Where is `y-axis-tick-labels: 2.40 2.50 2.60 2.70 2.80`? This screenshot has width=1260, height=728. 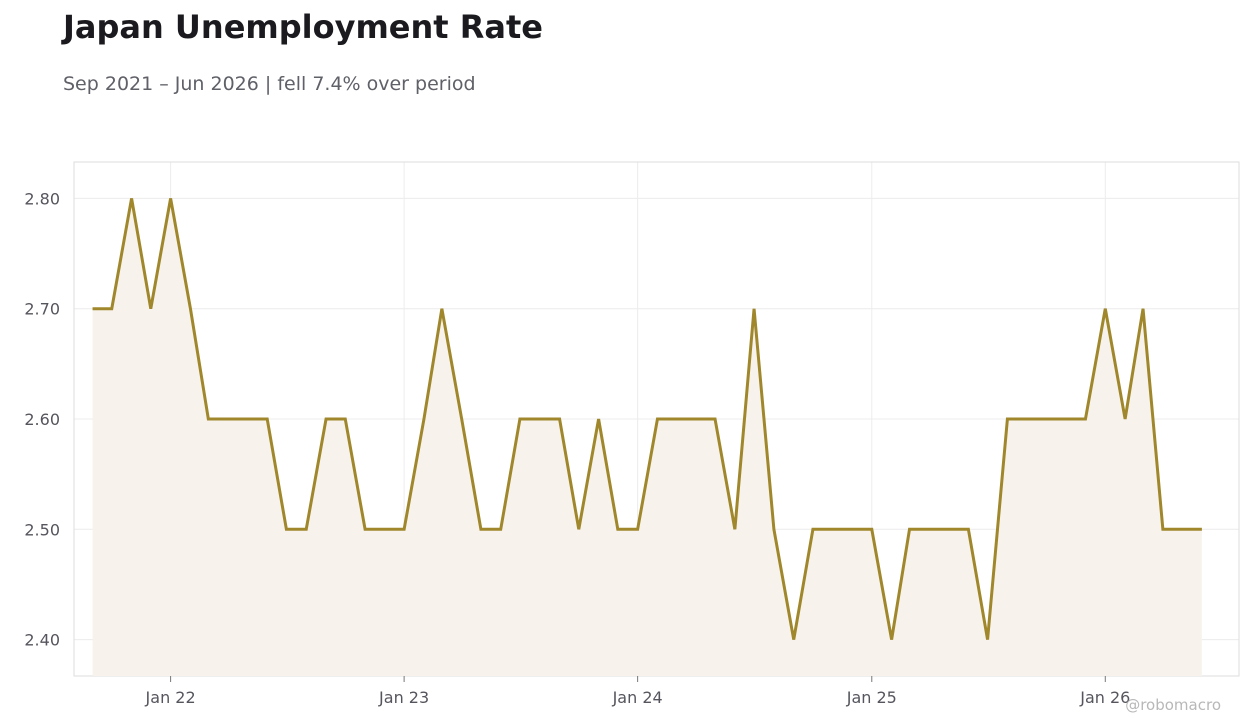
y-axis-tick-labels: 2.40 2.50 2.60 2.70 2.80 is located at coordinates (42, 419).